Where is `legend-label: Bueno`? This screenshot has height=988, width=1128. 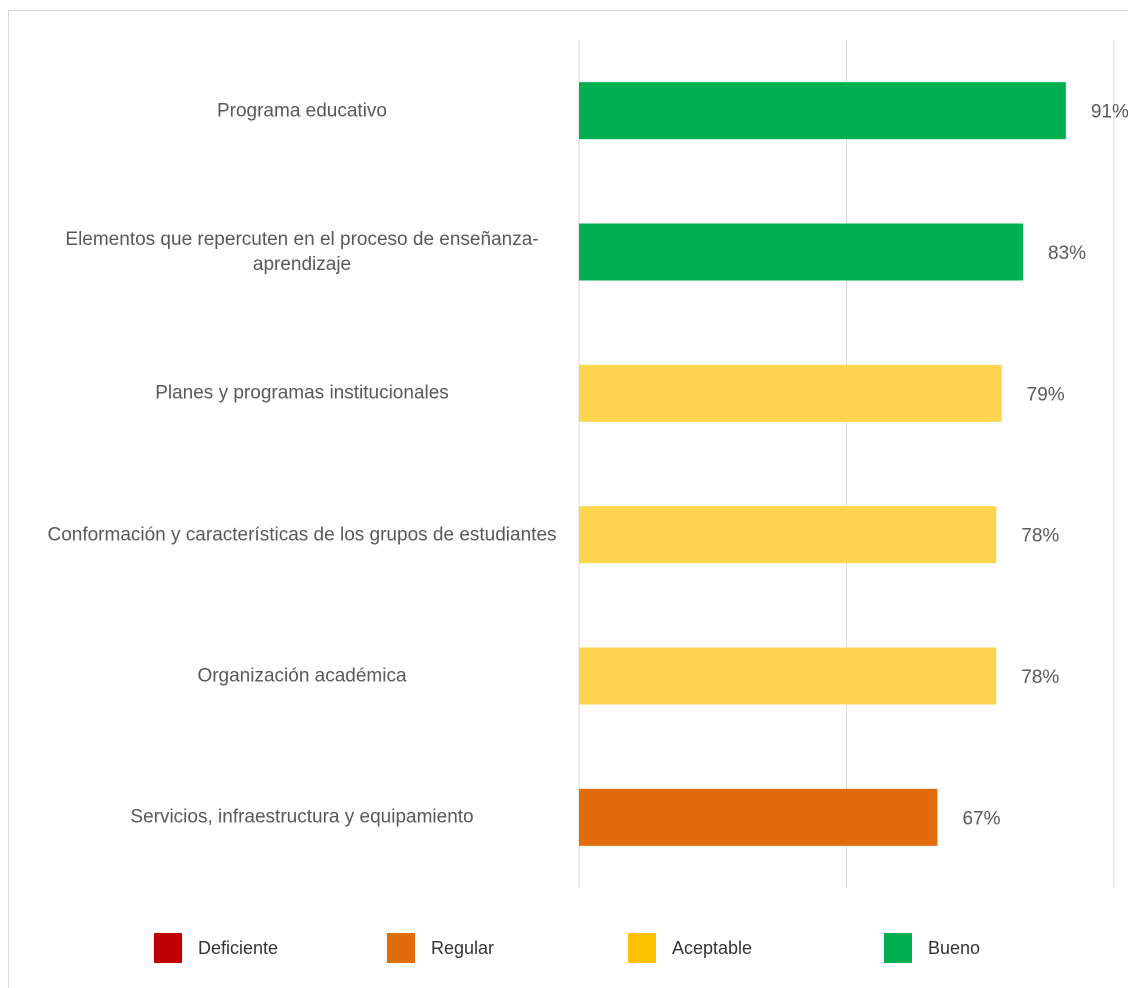 legend-label: Bueno is located at coordinates (954, 948).